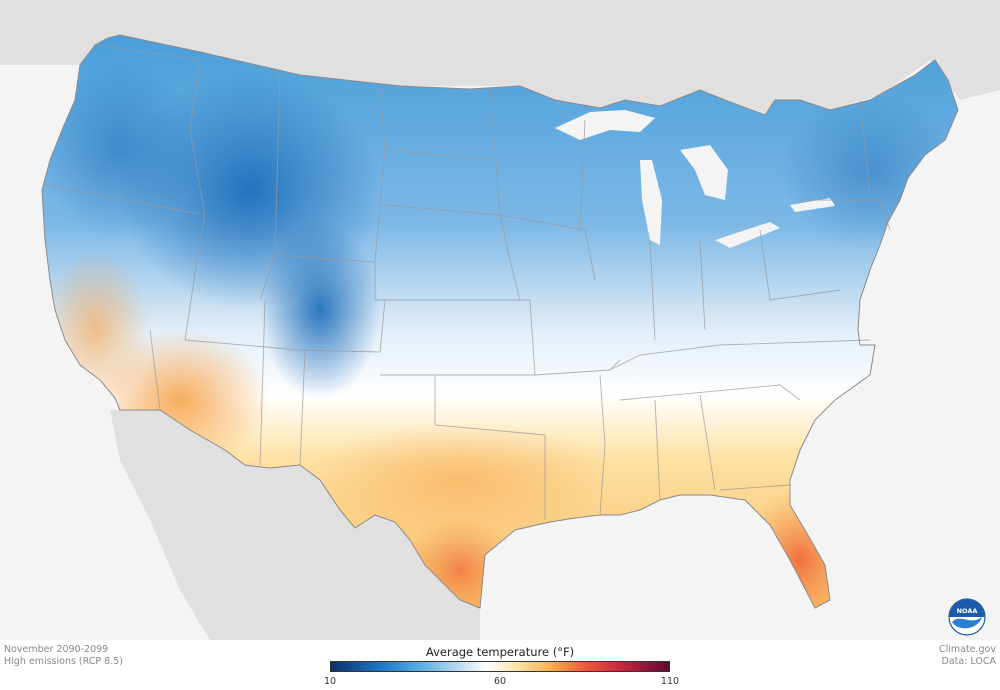  I want to click on northeast-cold-region, so click(869, 170).